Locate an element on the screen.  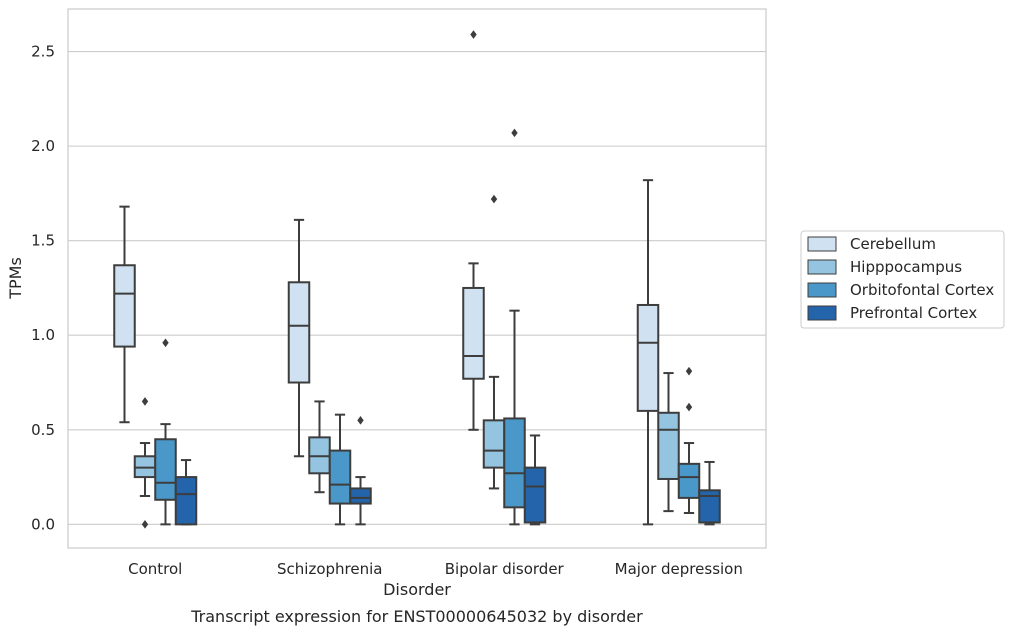
legend-label: Cerebellum is located at coordinates (893, 244).